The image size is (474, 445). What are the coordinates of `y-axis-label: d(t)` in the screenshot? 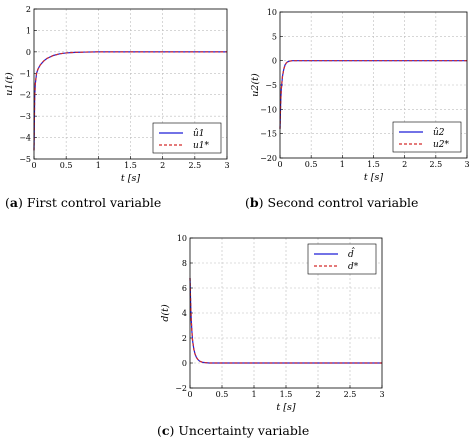 It's located at (165, 313).